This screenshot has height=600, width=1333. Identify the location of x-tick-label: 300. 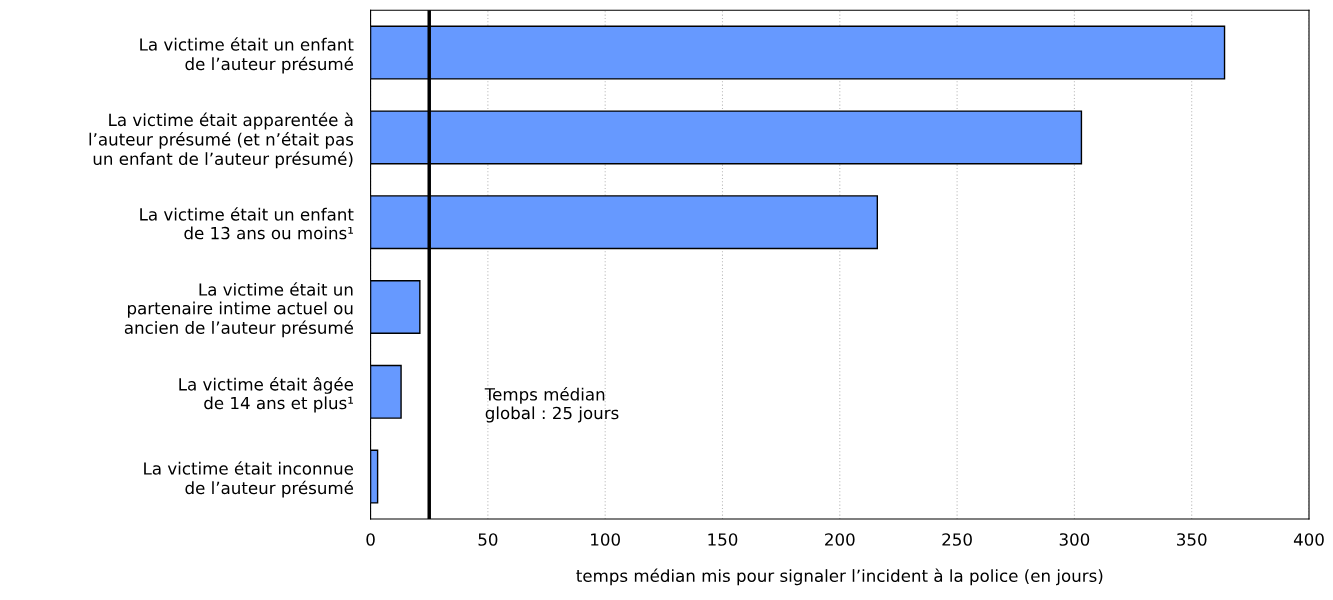
(1074, 539).